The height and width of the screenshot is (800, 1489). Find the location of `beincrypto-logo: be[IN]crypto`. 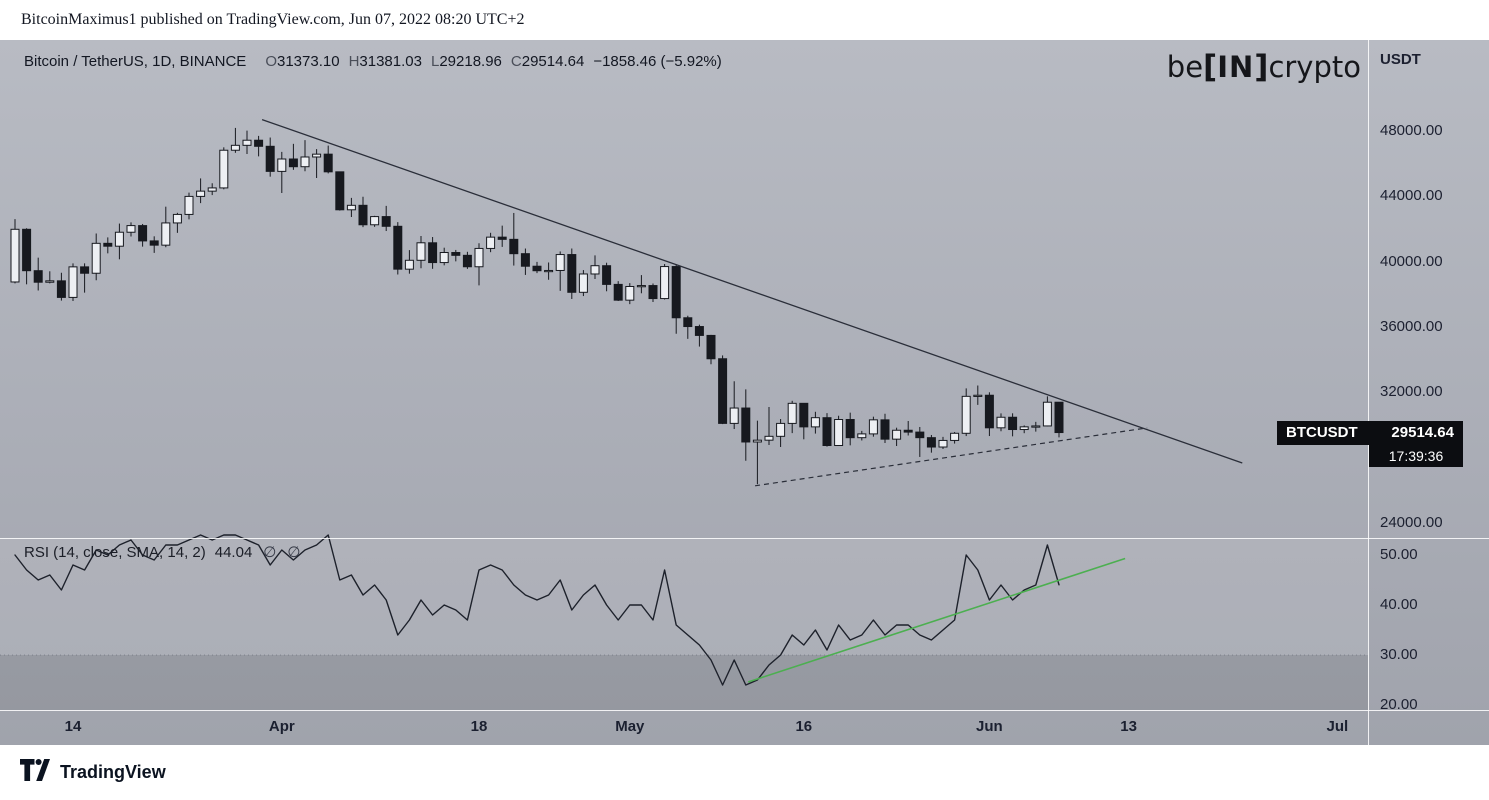

beincrypto-logo: be[IN]crypto is located at coordinates (1264, 67).